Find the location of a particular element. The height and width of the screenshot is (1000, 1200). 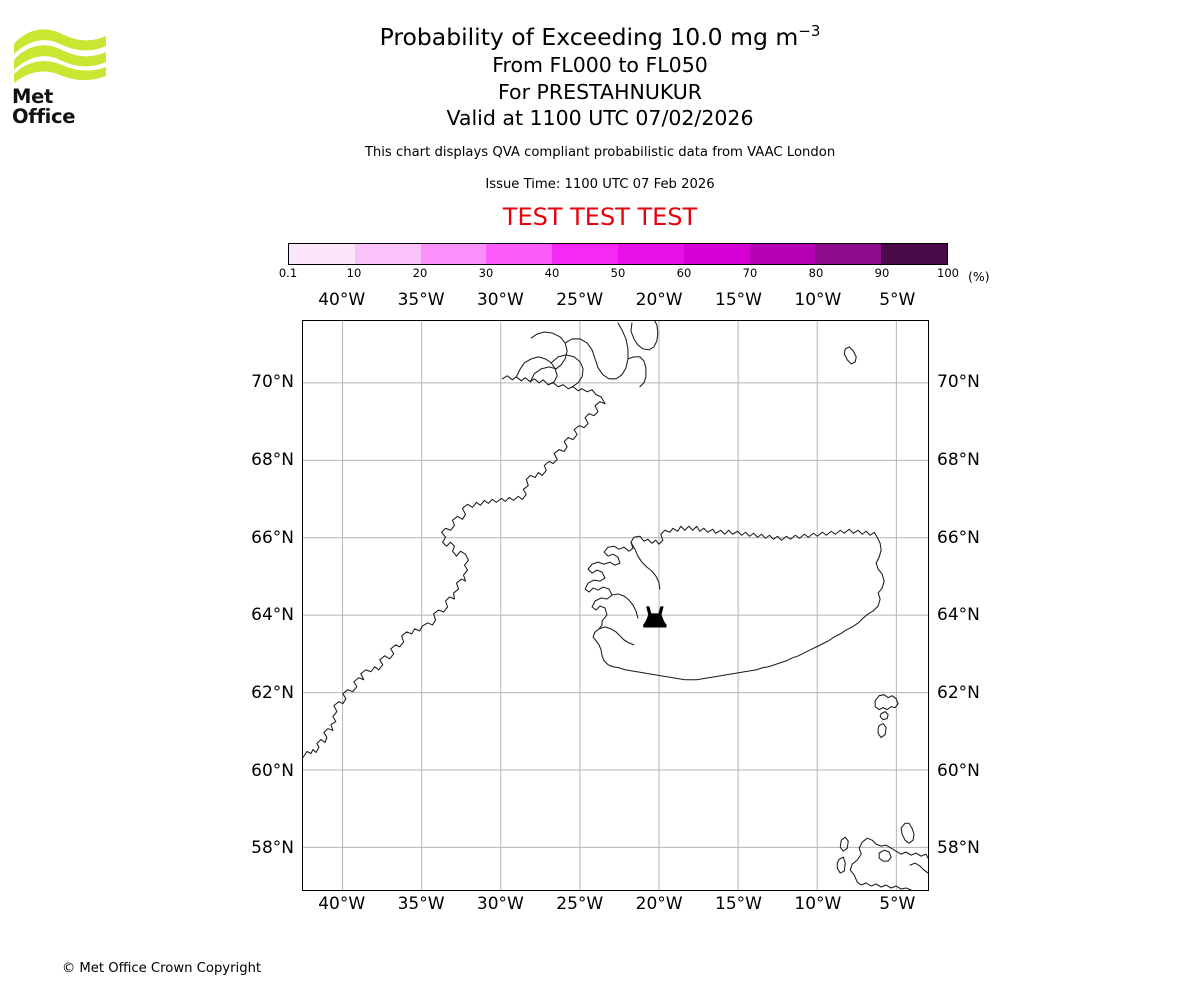

colorbar-unit-label: (%) is located at coordinates (979, 276).